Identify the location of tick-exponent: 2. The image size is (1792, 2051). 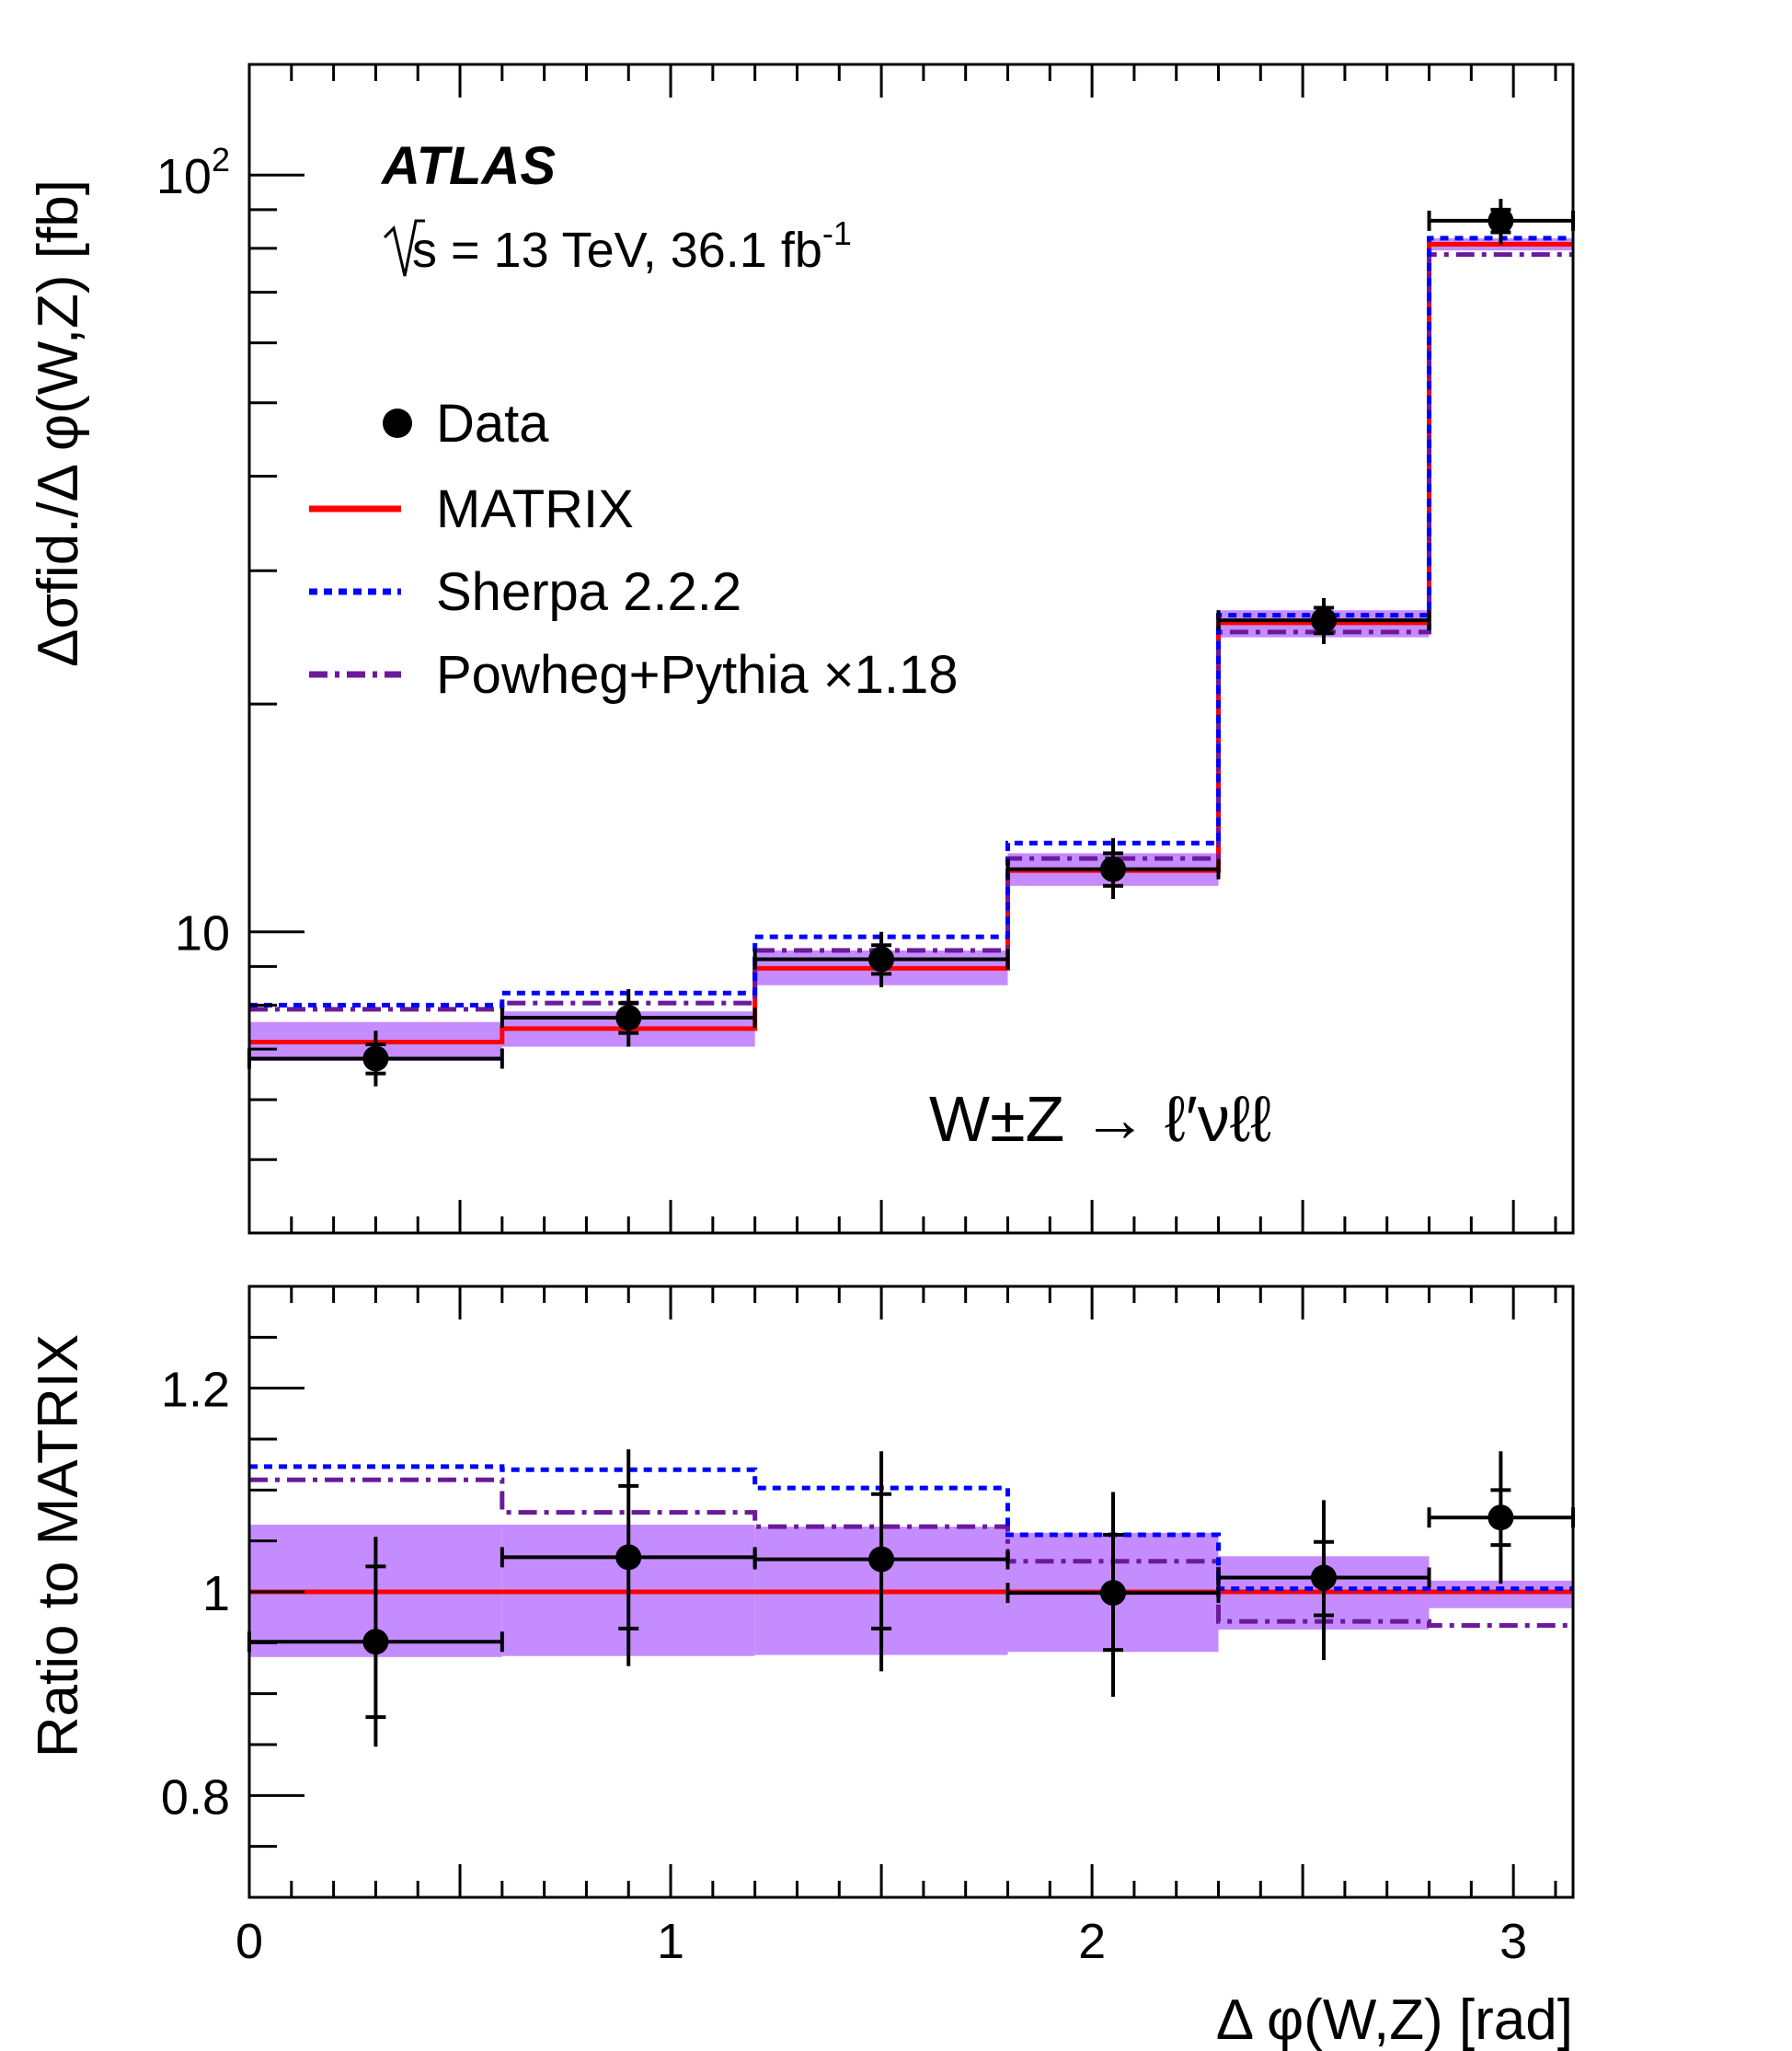
(221, 160).